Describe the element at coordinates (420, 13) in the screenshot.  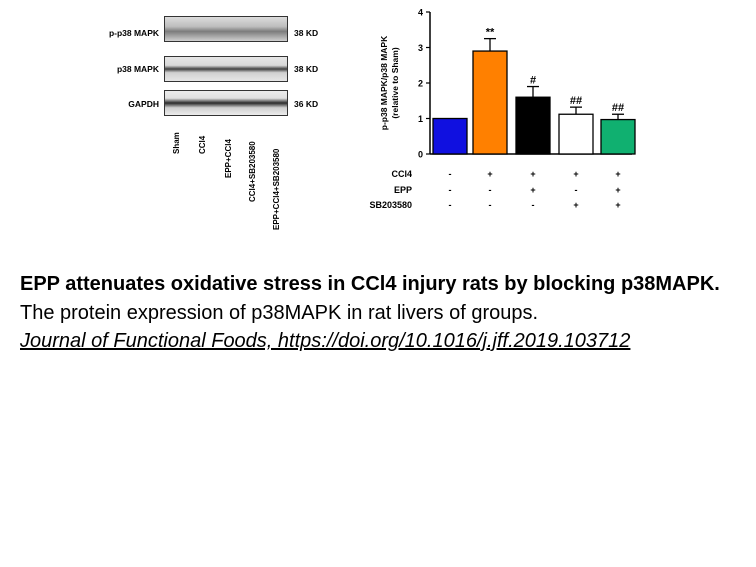
I see `y-tick-label: 4` at that location.